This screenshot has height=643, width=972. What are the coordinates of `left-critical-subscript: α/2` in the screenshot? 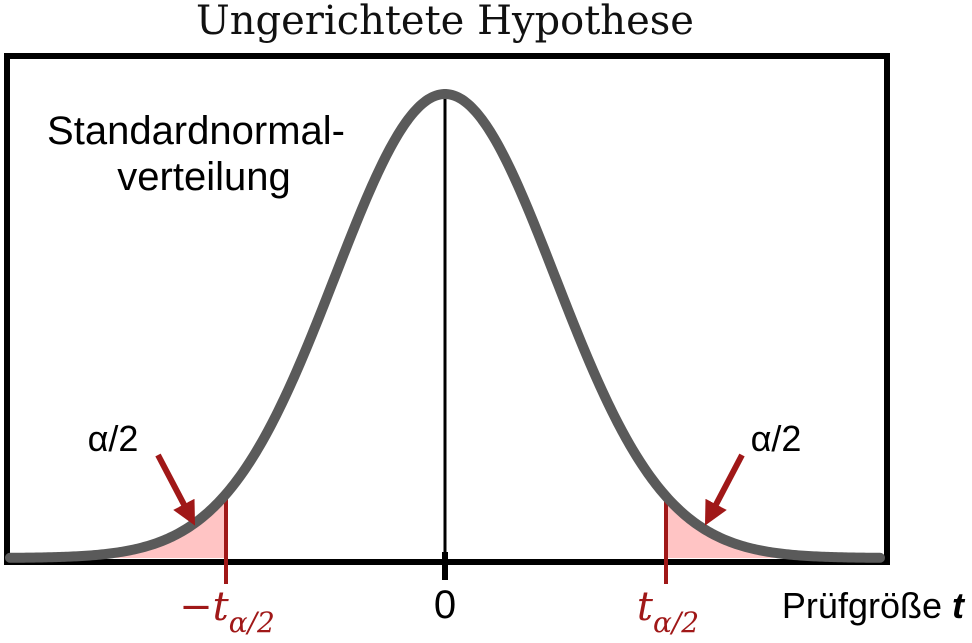 It's located at (252, 622).